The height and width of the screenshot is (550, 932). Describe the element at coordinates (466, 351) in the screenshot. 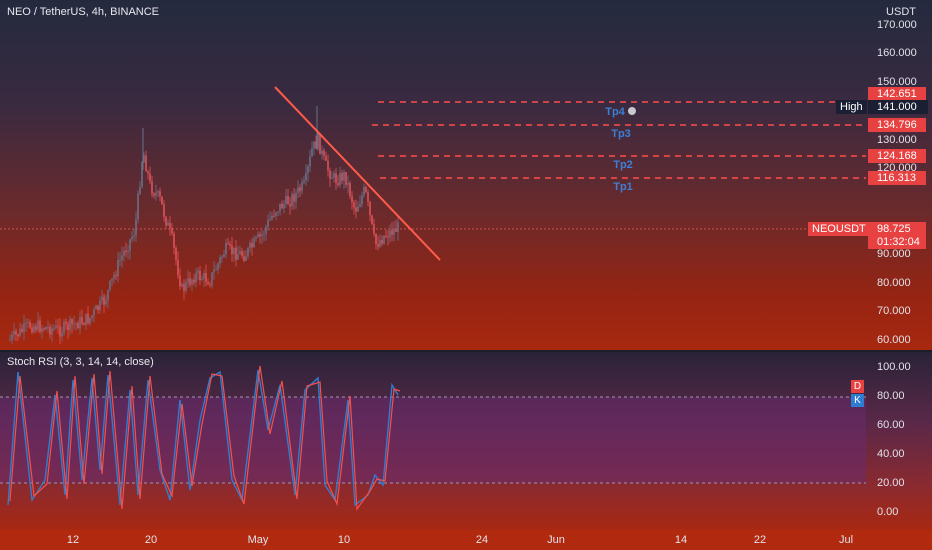

I see `pane-divider` at that location.